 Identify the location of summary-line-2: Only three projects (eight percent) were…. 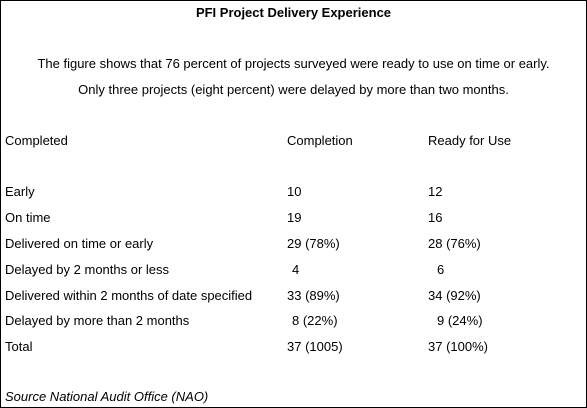
(293, 89).